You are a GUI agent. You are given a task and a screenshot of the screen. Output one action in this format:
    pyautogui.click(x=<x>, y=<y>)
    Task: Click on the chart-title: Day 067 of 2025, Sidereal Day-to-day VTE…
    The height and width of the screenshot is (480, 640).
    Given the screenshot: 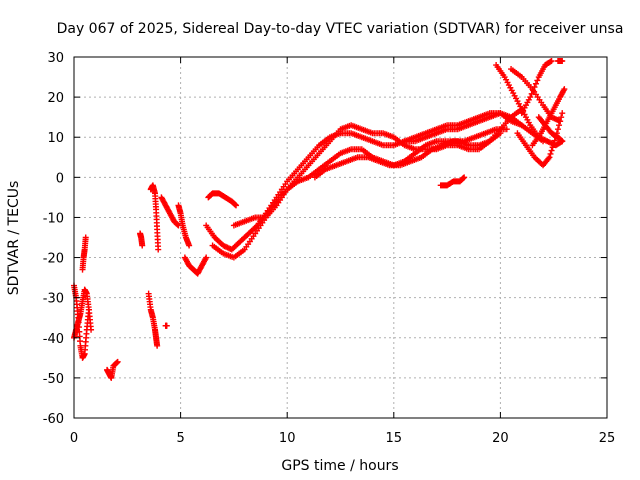 What is the action you would take?
    pyautogui.click(x=340, y=29)
    